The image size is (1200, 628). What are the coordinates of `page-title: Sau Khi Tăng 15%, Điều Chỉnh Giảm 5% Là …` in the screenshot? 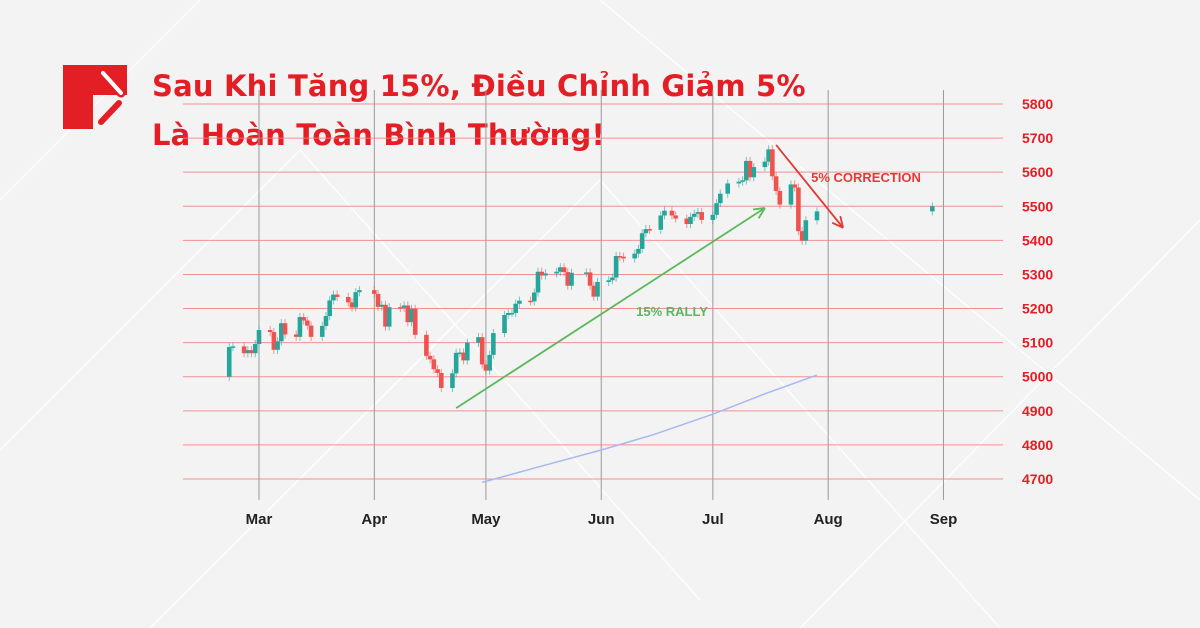 It's located at (479, 111).